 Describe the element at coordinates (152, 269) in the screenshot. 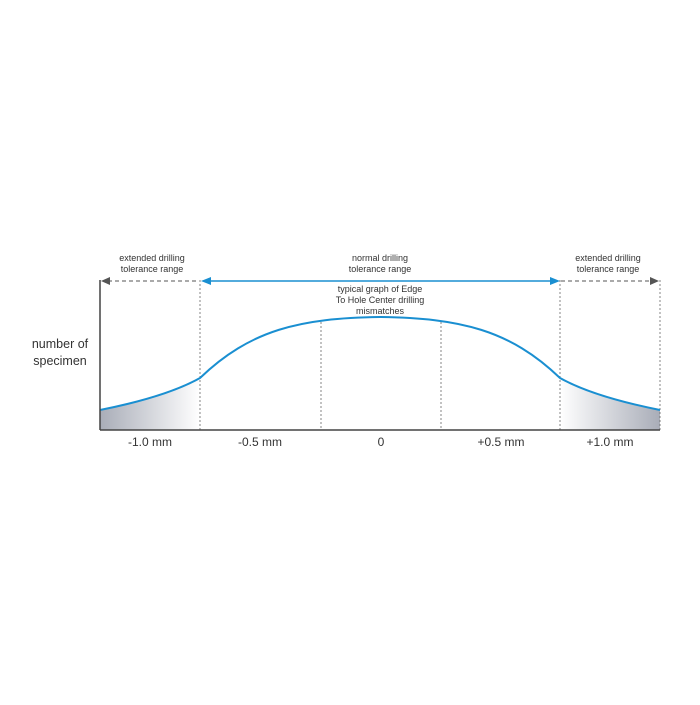

I see `left-range-label-2: tolerance range` at that location.